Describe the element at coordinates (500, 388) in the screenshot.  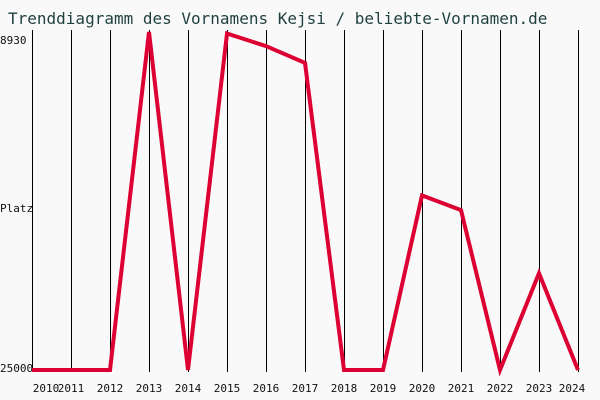
I see `x-tick-label: 2022` at that location.